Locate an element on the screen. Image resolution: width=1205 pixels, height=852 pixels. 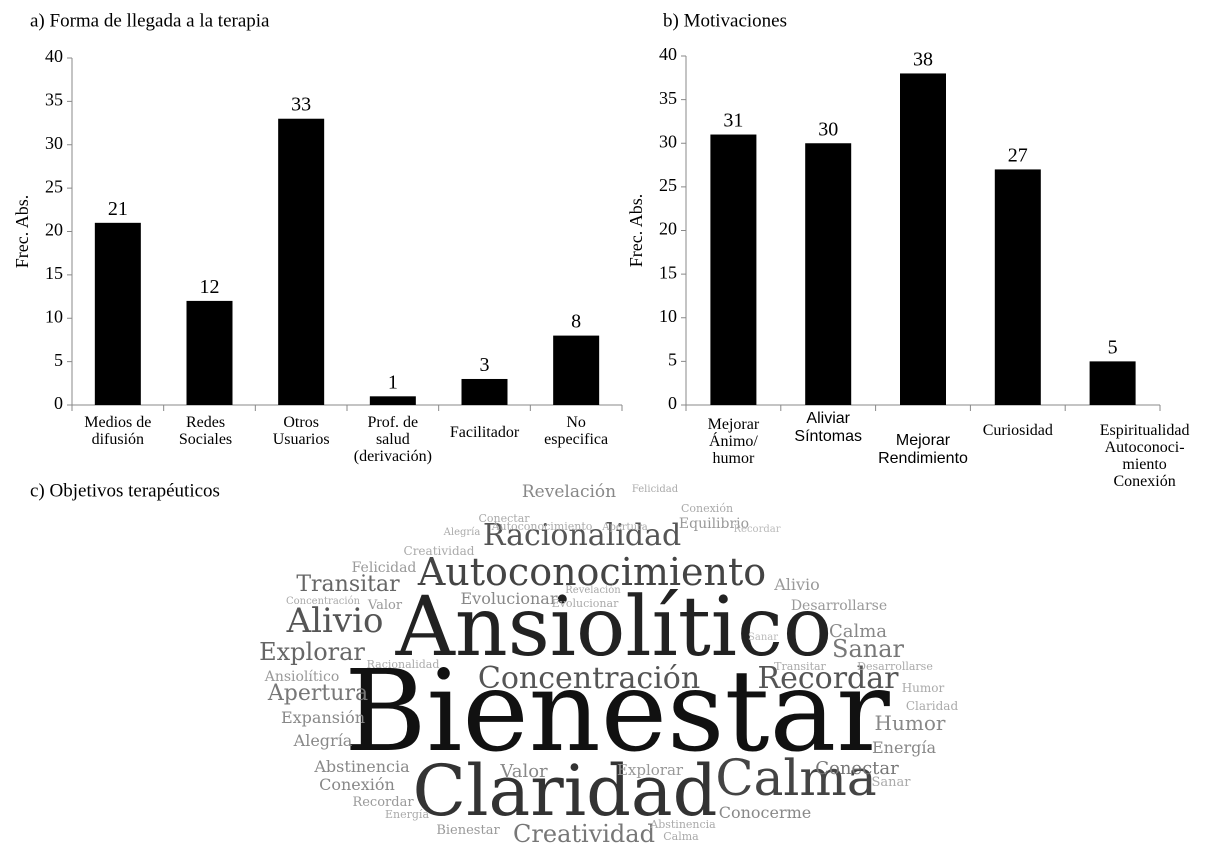
cloud-word: Alivio is located at coordinates (796, 584).